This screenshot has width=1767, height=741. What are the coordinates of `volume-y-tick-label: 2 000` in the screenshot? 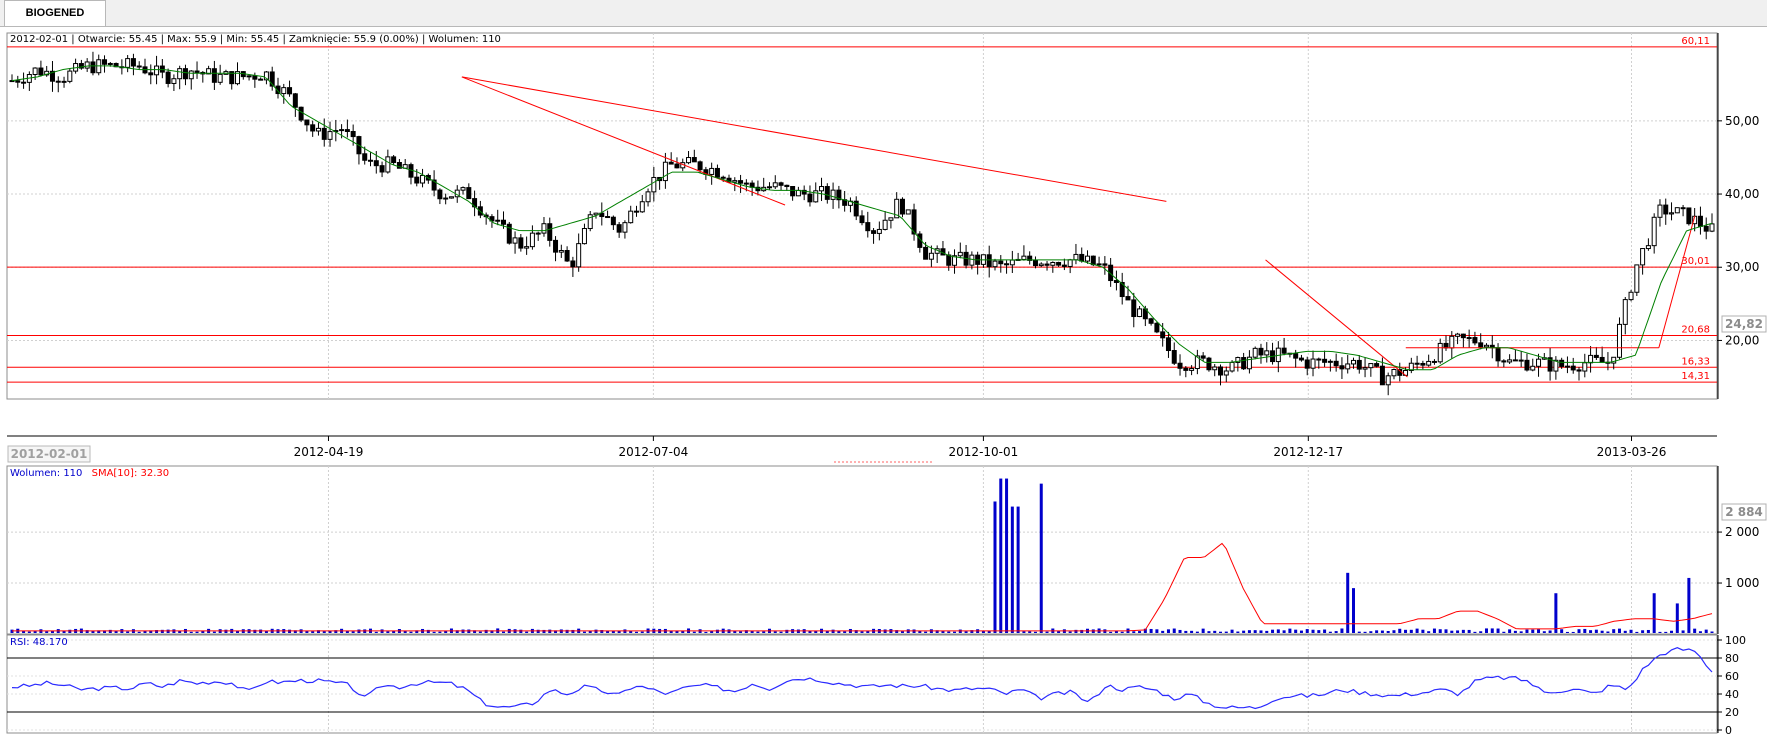 It's located at (1742, 532).